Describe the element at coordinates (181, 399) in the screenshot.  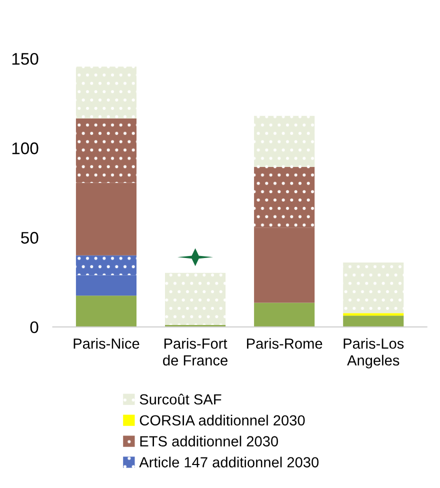
I see `legend-label: Surcoût SAF` at that location.